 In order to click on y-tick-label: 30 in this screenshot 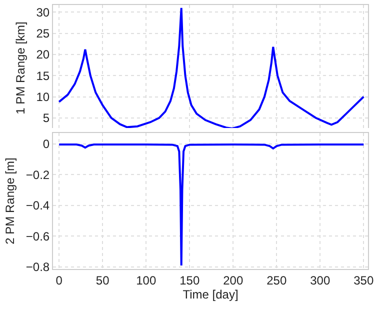, I will do `click(43, 12)`.